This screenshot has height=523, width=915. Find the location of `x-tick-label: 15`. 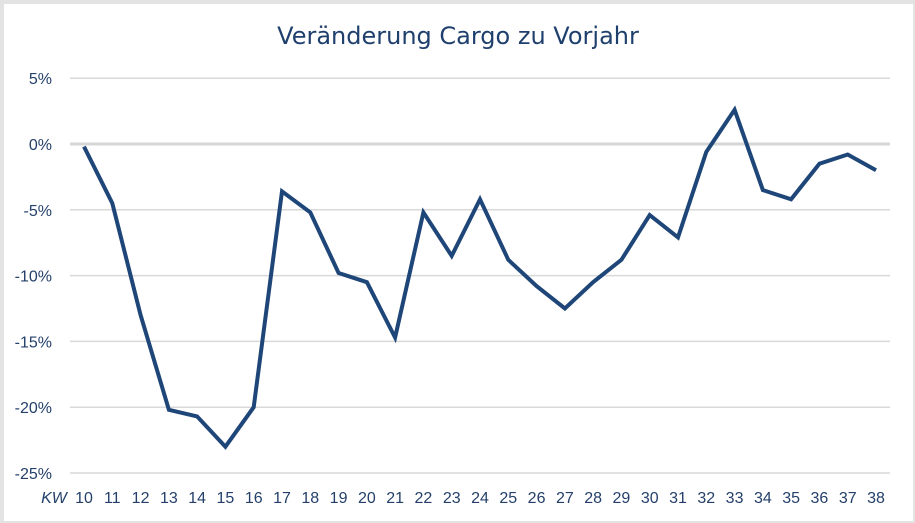

x-tick-label: 15 is located at coordinates (226, 498).